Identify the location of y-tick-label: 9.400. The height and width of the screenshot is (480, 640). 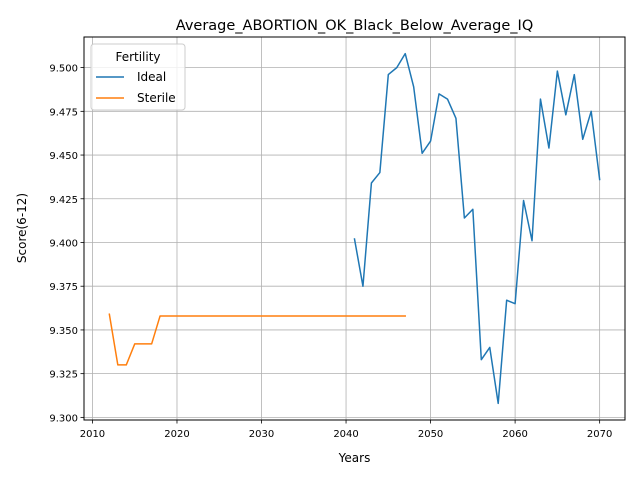
(63, 243).